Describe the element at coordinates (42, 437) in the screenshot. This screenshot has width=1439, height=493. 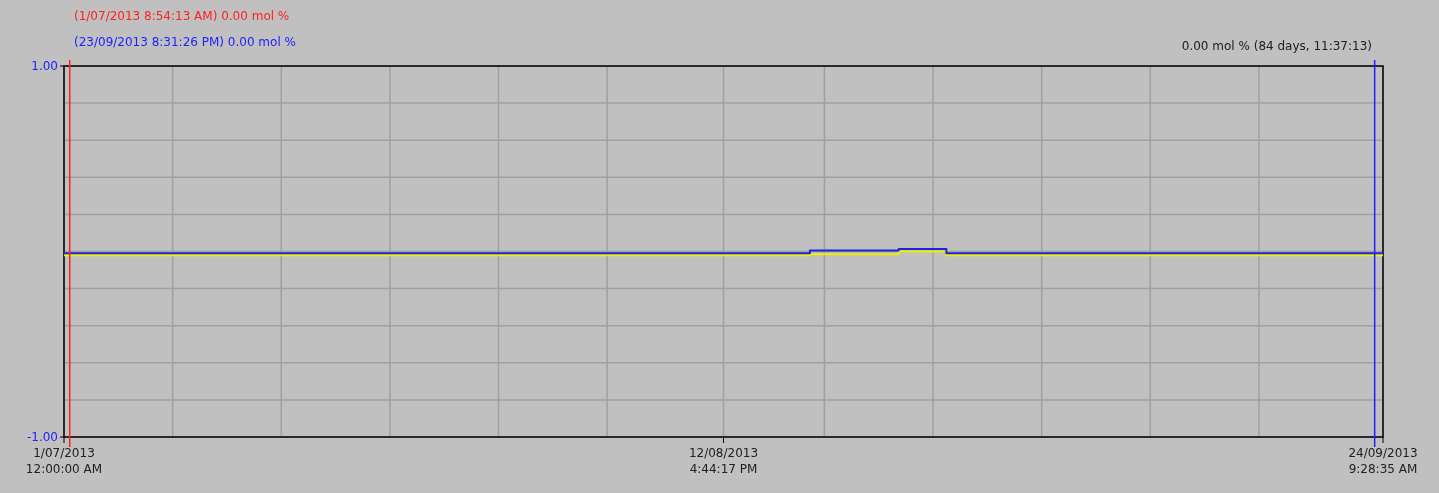
I see `y-tick-label: -1.00` at that location.